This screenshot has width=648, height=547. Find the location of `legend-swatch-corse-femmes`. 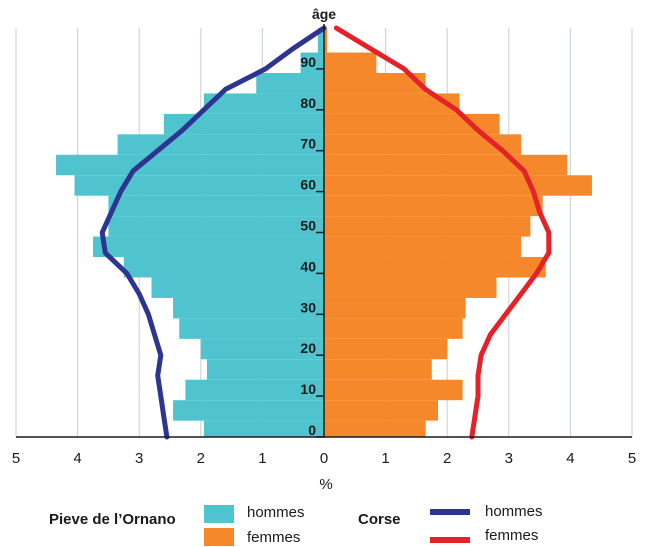

legend-swatch-corse-femmes is located at coordinates (450, 540).